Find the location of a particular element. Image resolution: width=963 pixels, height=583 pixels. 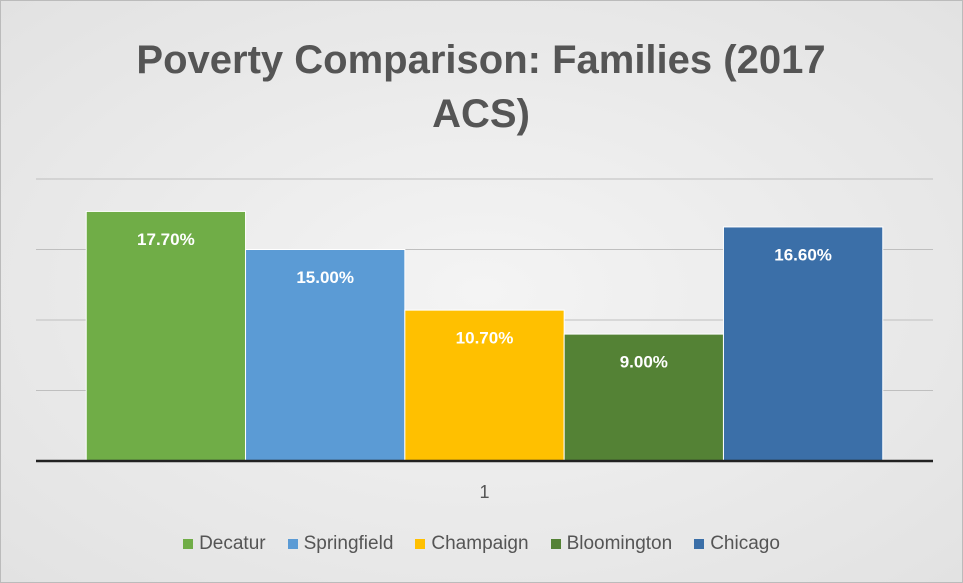

legend-item: Bloomington is located at coordinates (611, 544).